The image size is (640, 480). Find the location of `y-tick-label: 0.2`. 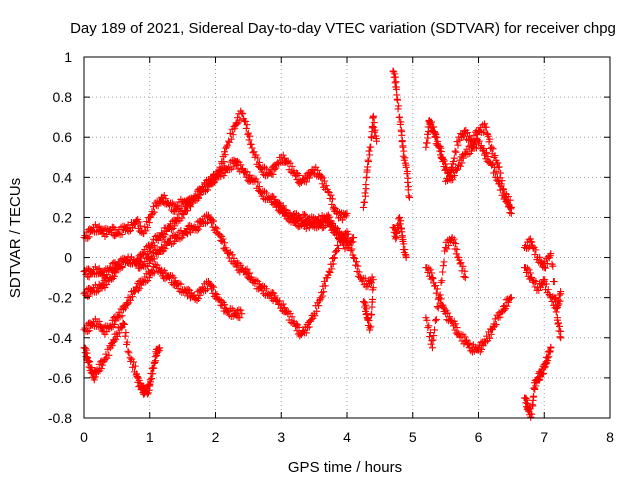

y-tick-label: 0.2 is located at coordinates (63, 217).